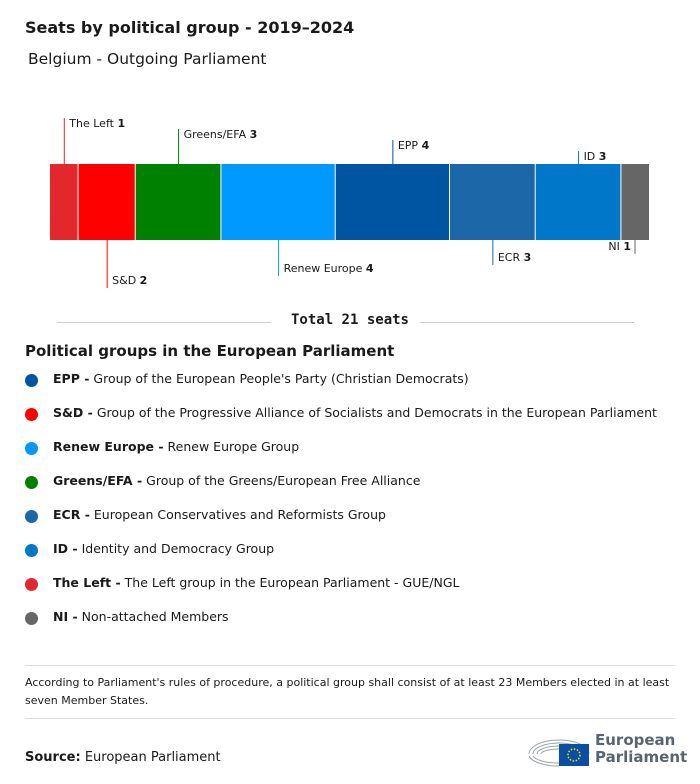 This screenshot has height=784, width=700. Describe the element at coordinates (71, 514) in the screenshot. I see `legend-abbr: ECR -` at that location.